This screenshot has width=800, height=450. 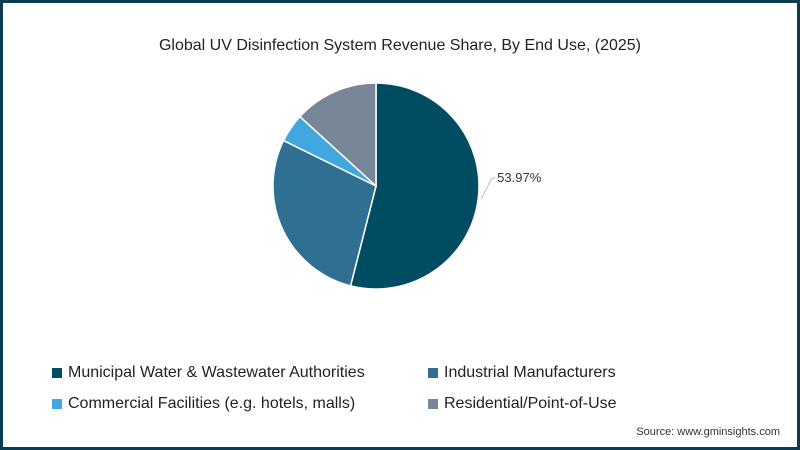 What do you see at coordinates (519, 177) in the screenshot?
I see `data-label: 53.97%` at bounding box center [519, 177].